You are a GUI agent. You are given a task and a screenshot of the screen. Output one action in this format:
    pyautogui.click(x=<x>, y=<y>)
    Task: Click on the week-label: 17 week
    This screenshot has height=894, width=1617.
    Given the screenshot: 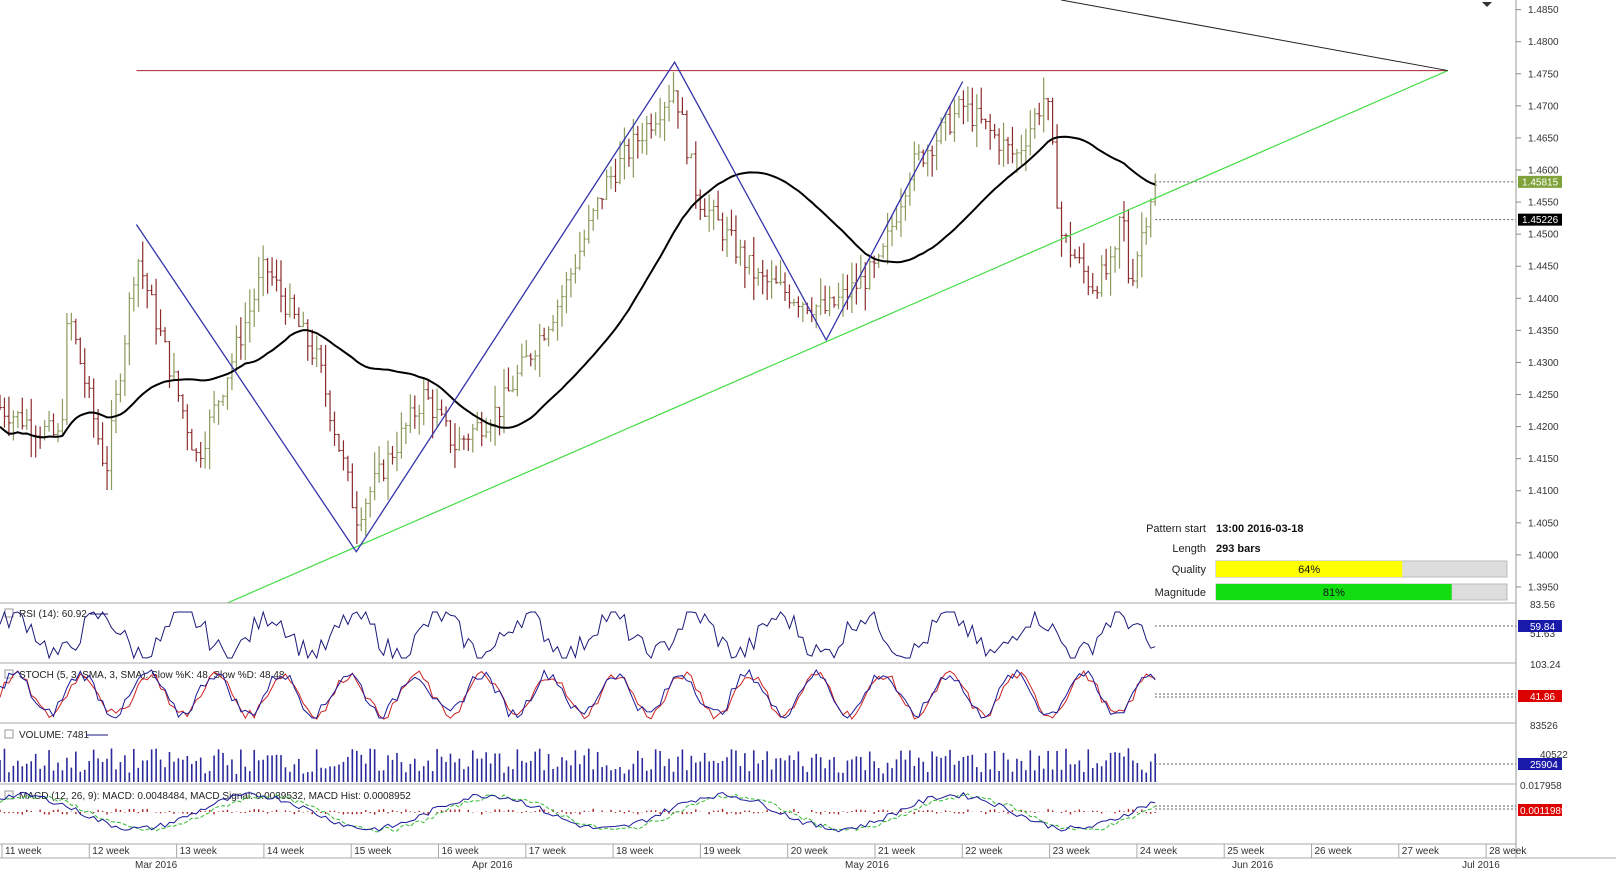 What is the action you would take?
    pyautogui.click(x=548, y=851)
    